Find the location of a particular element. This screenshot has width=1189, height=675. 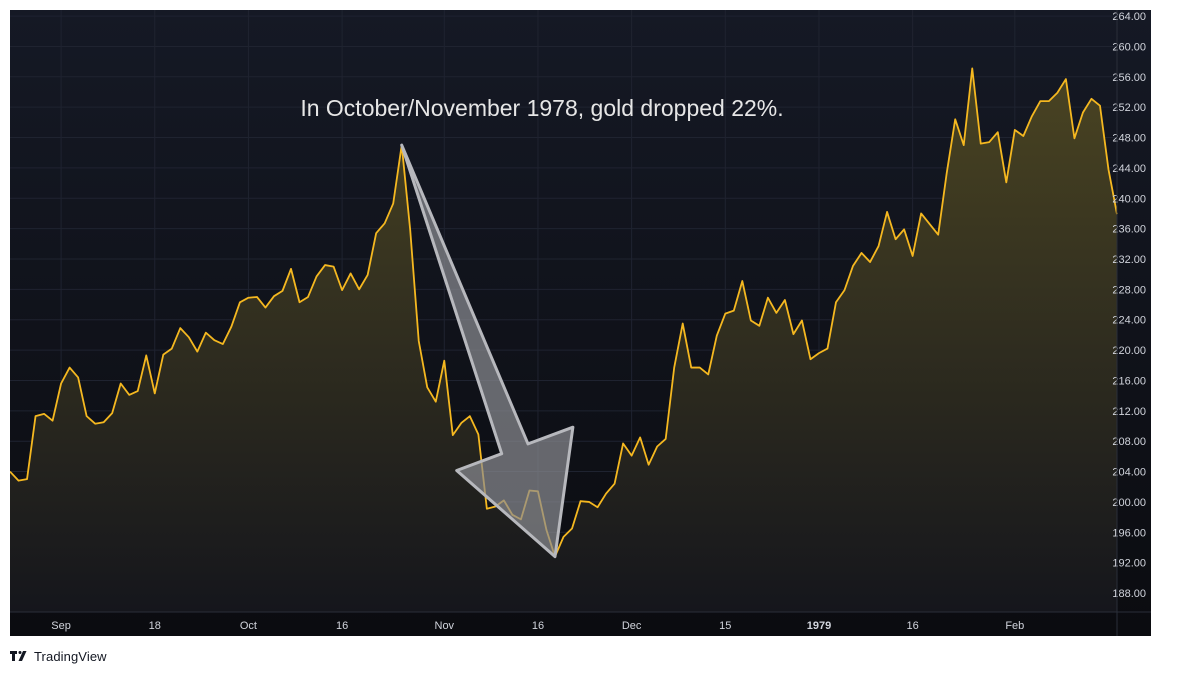

y-tick-label: 200.00 is located at coordinates (1129, 503).